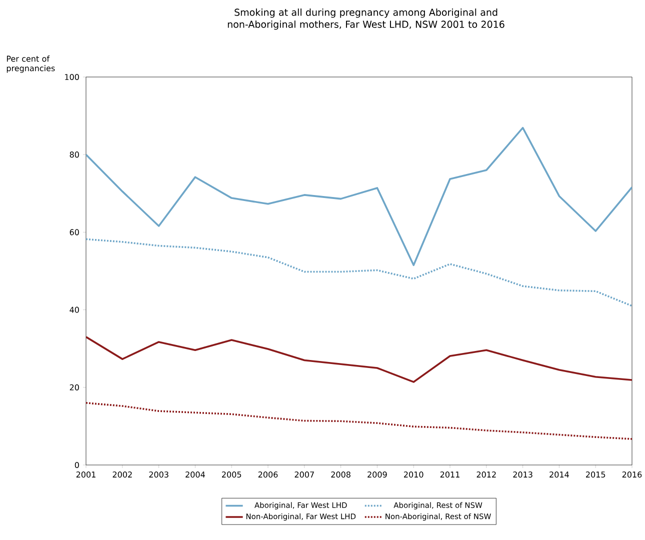  What do you see at coordinates (74, 232) in the screenshot?
I see `y-tick-label: 60` at bounding box center [74, 232].